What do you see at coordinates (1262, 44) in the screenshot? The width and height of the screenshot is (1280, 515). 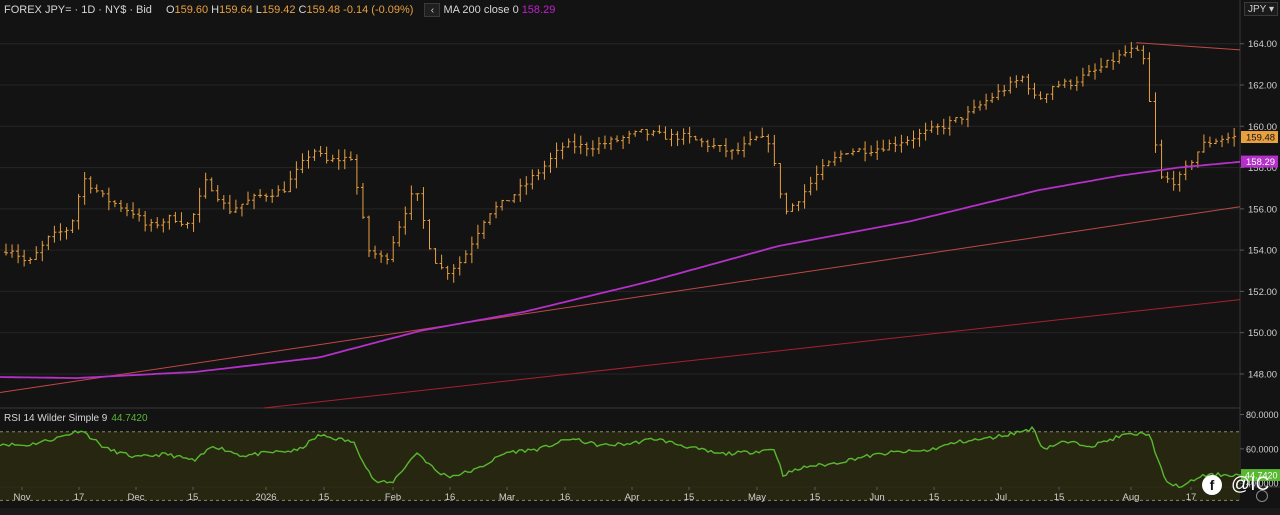 I see `price-tick-label: 164.00` at bounding box center [1262, 44].